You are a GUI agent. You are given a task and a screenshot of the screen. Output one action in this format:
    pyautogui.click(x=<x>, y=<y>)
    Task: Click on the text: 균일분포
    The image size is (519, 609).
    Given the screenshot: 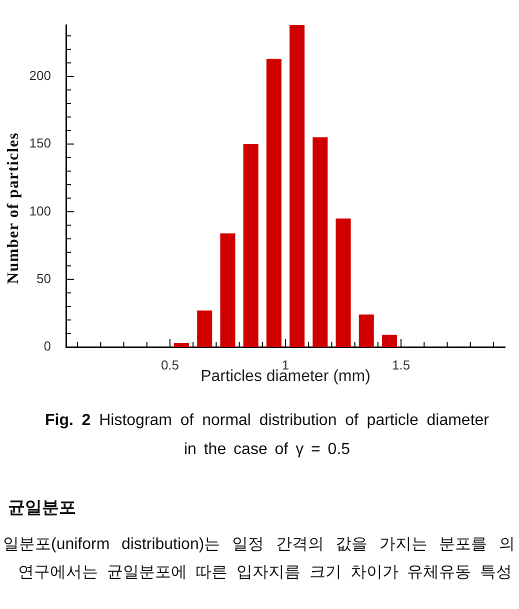 What is the action you would take?
    pyautogui.click(x=42, y=508)
    